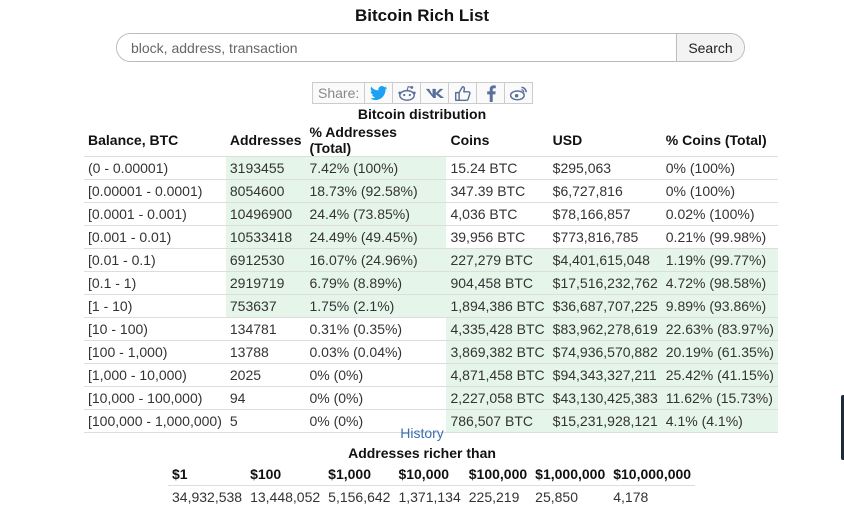 This screenshot has width=844, height=508. What do you see at coordinates (720, 329) in the screenshot?
I see `pct-coins-cell: 22.63% (83.97%)` at bounding box center [720, 329].